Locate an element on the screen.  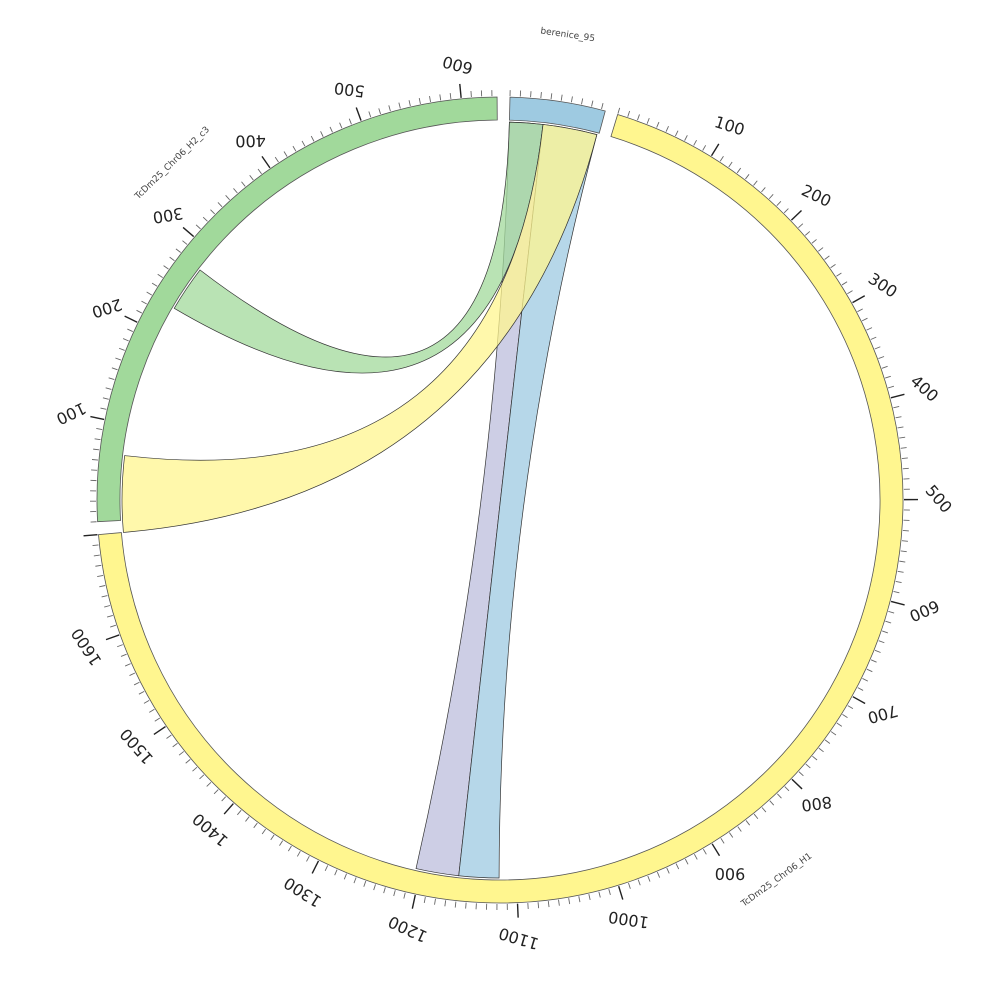
tick-label: 500 is located at coordinates (939, 499).